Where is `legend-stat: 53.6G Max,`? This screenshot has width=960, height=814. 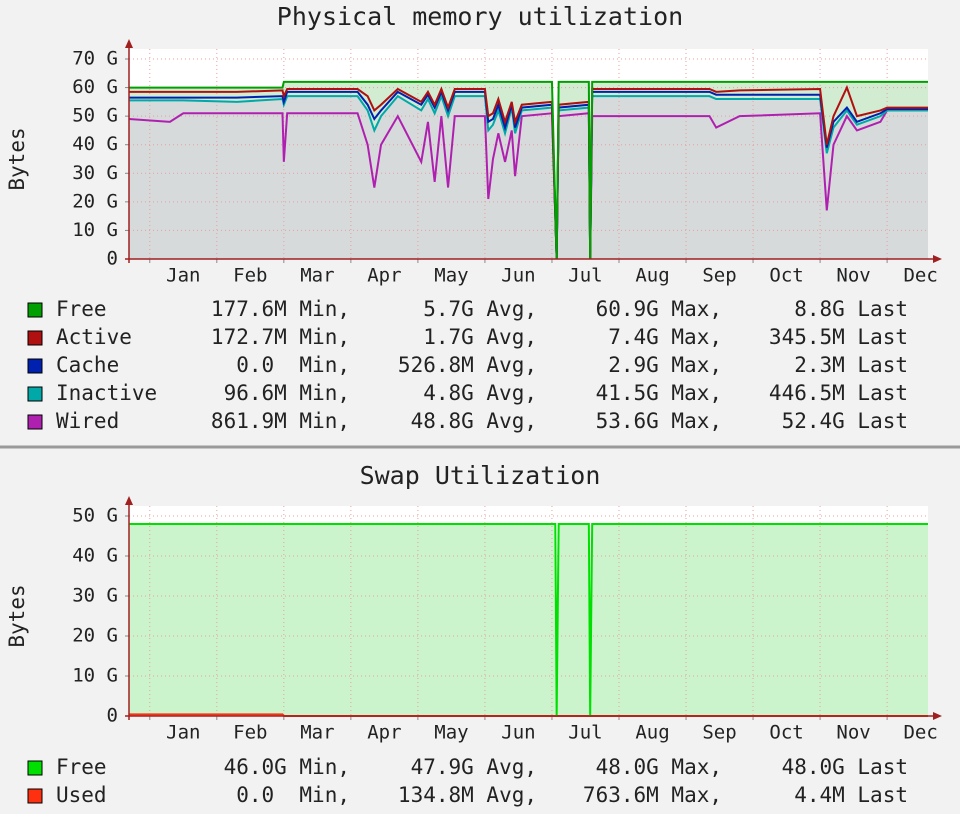
legend-stat: 53.6G Max, is located at coordinates (659, 421).